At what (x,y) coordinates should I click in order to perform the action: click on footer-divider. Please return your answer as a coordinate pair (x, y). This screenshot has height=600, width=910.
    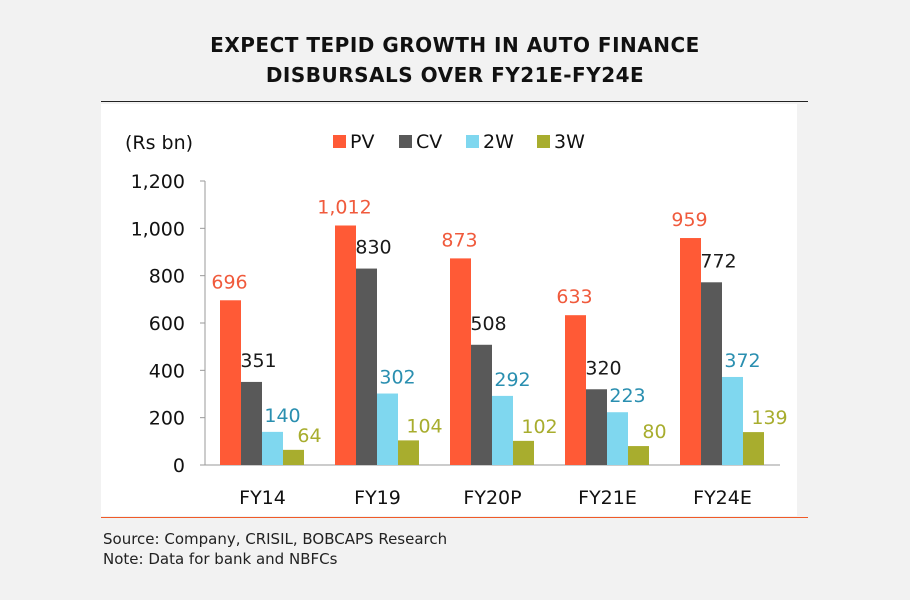
    Looking at the image, I should click on (454, 517).